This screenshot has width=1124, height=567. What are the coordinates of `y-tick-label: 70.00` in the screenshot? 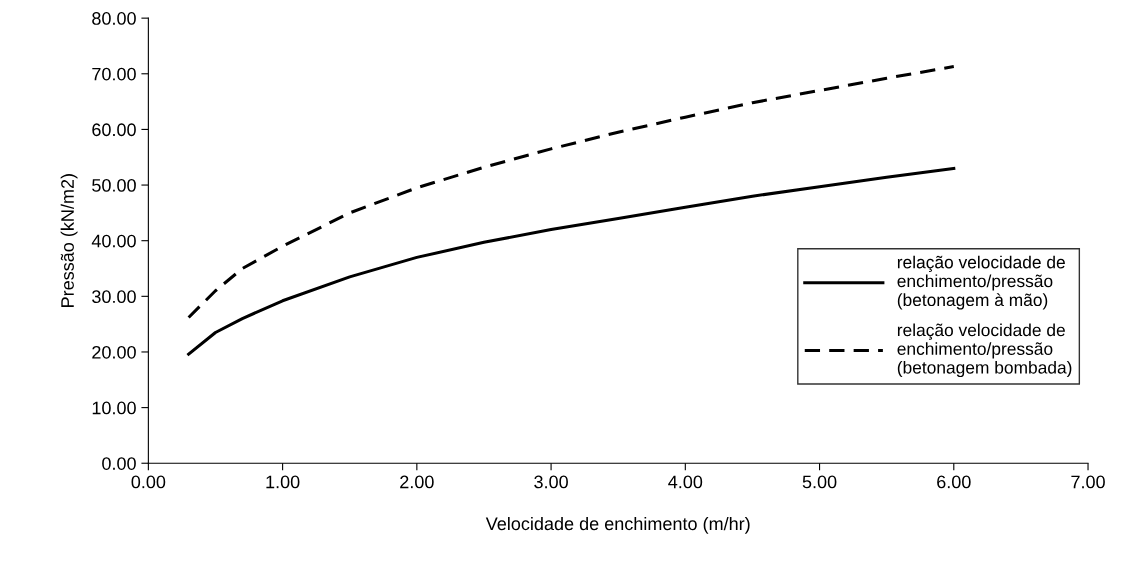 It's located at (114, 74).